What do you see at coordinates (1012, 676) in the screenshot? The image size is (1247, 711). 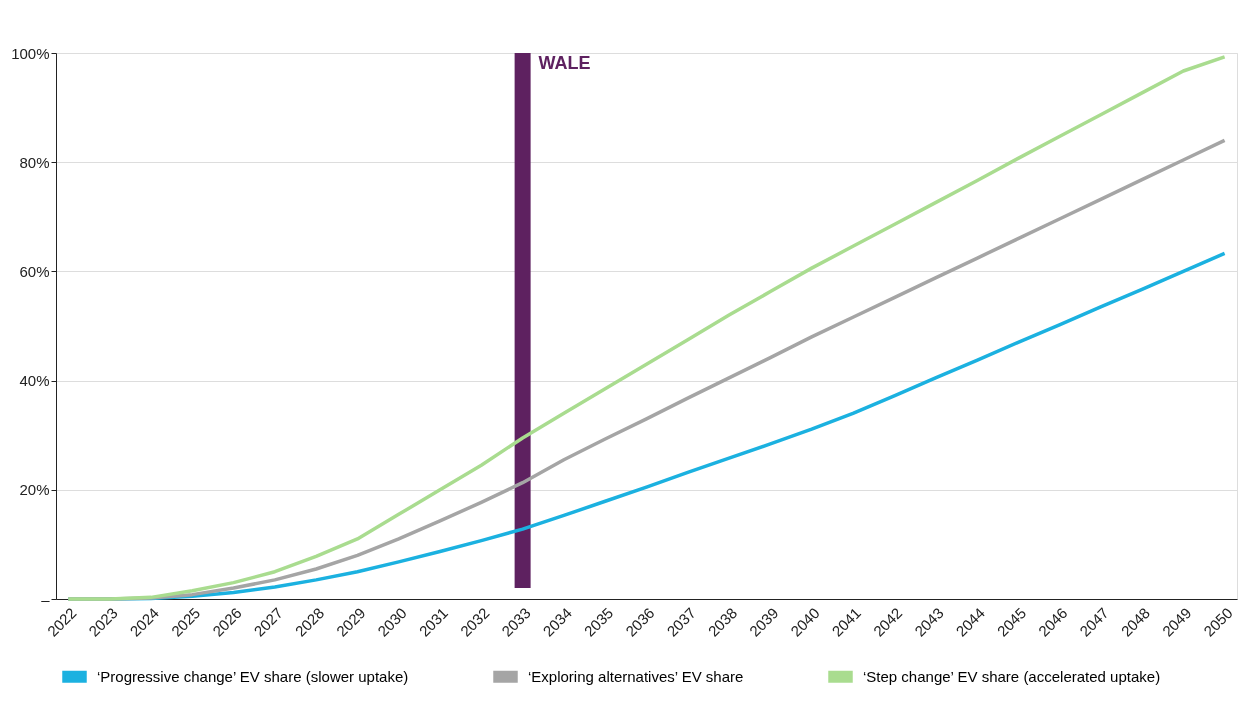 I see `legend-label: ‘Step change’ EV share (accelerated uptake)` at bounding box center [1012, 676].